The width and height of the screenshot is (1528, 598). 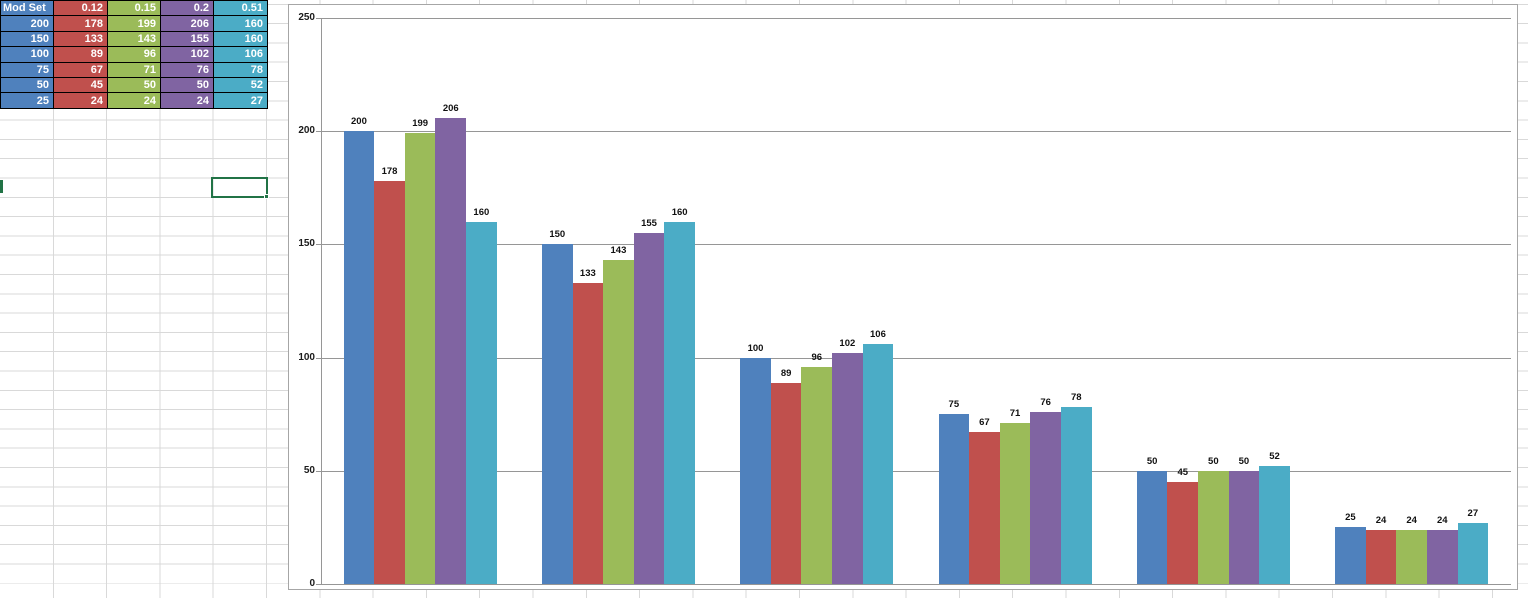 What do you see at coordinates (312, 583) in the screenshot?
I see `y-axis-tick-label: 0` at bounding box center [312, 583].